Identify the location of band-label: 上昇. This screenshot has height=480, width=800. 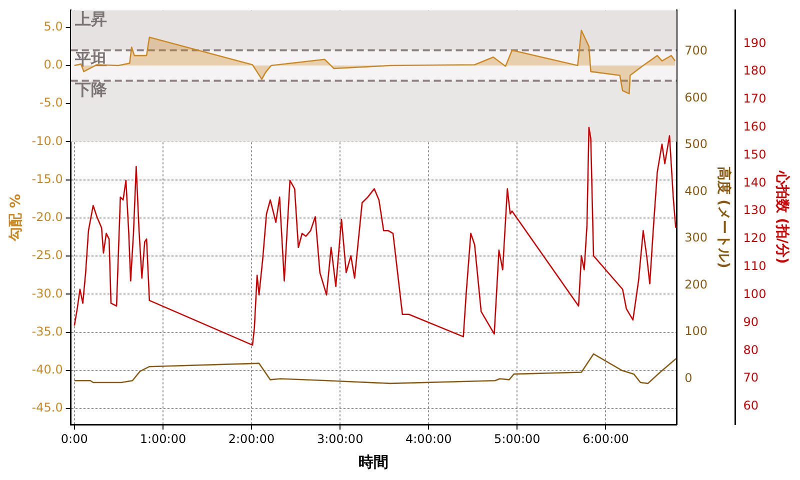
(90, 18).